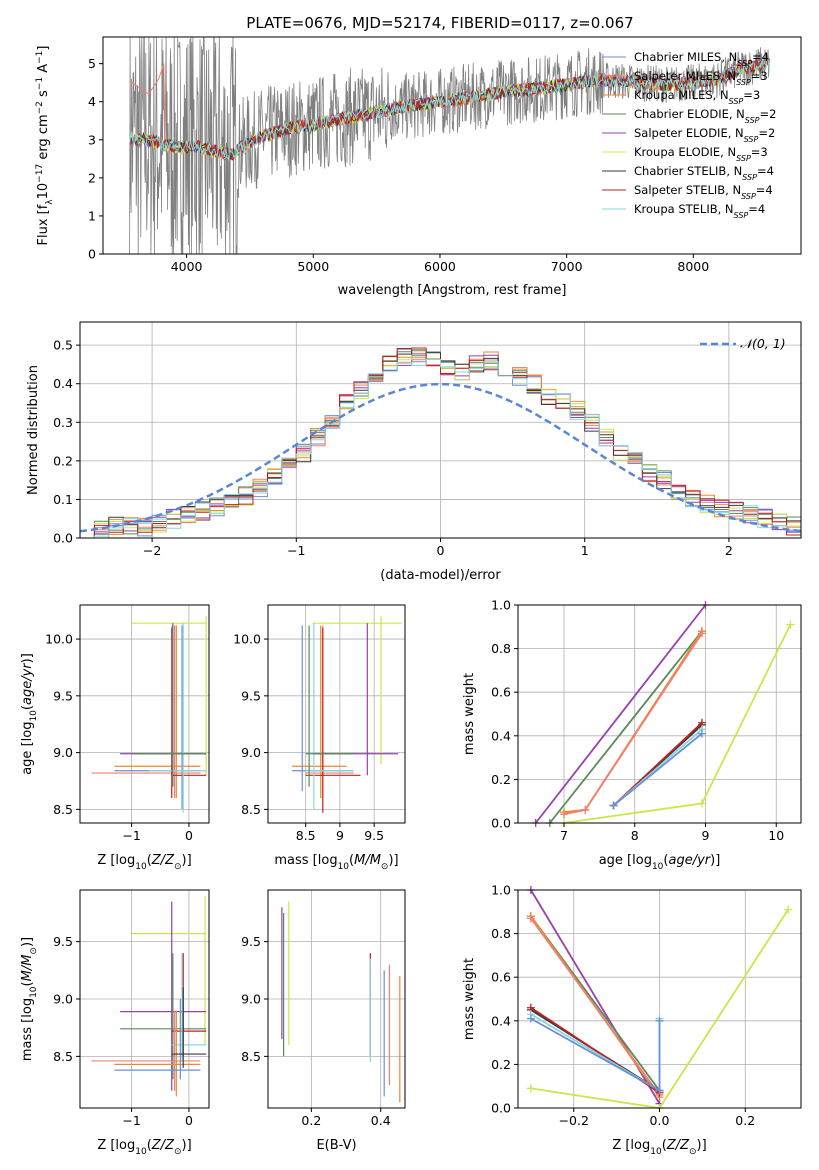 The height and width of the screenshot is (1170, 819). I want to click on legend-entry: Chabrier ELODIE, NSSP=2, so click(705, 116).